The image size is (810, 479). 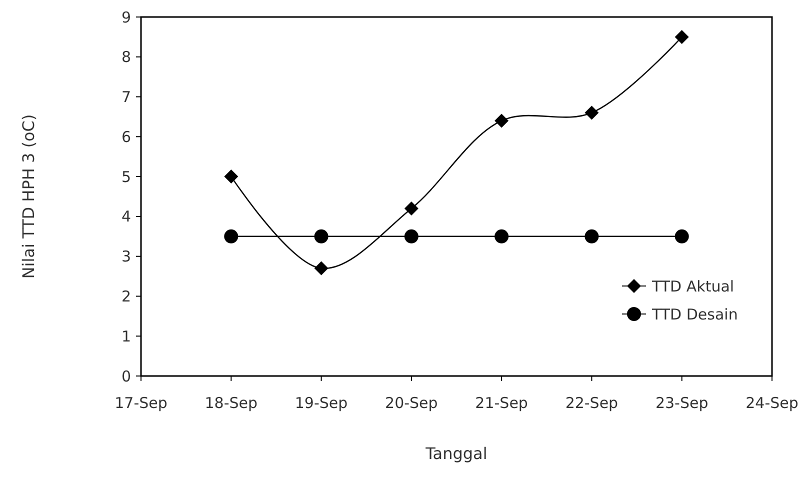 What do you see at coordinates (126, 57) in the screenshot?
I see `y-tick-label: 8` at bounding box center [126, 57].